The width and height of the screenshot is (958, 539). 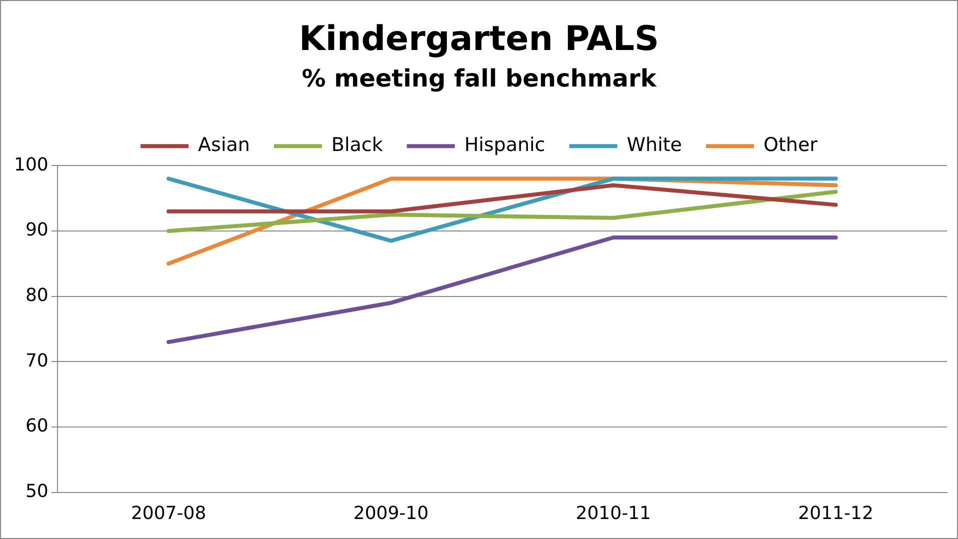 I want to click on y-tick-label: 100, so click(x=31, y=165).